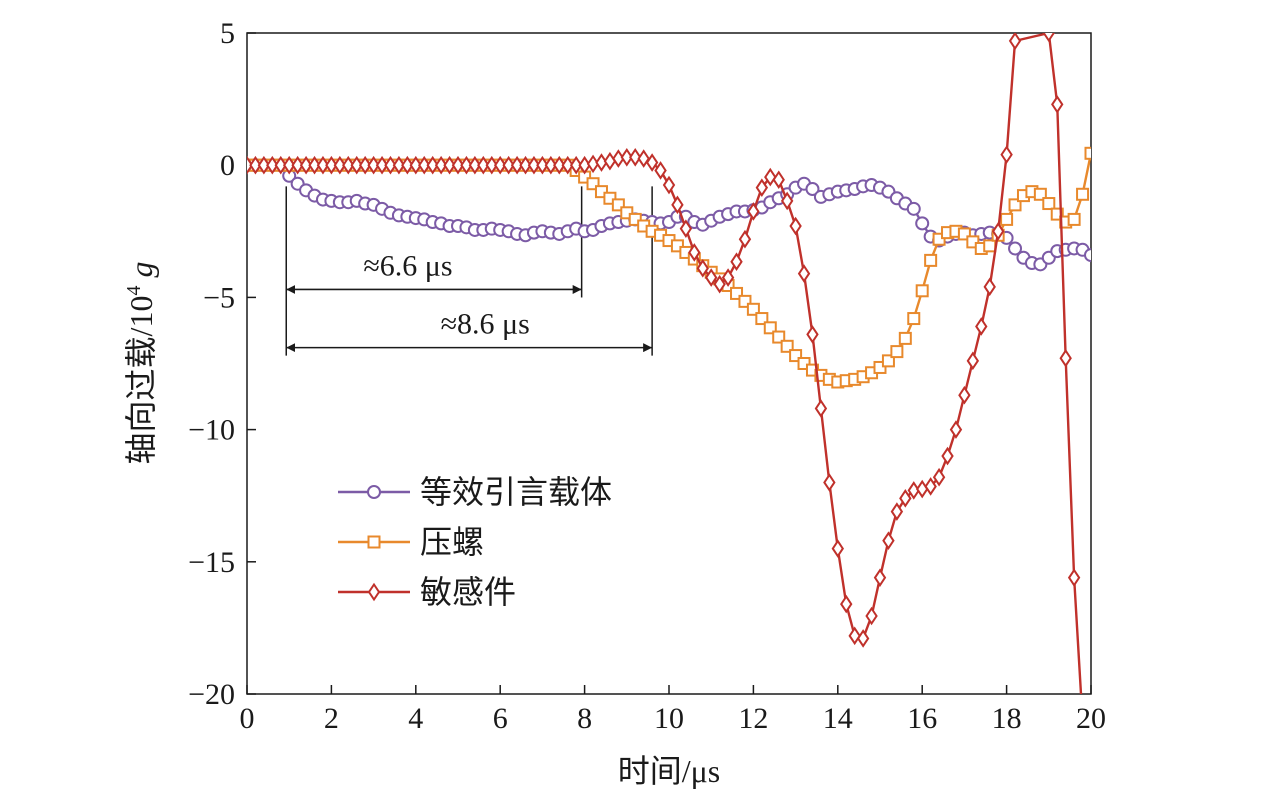 The image size is (1276, 795). I want to click on y-tick-label: −15, so click(211, 562).